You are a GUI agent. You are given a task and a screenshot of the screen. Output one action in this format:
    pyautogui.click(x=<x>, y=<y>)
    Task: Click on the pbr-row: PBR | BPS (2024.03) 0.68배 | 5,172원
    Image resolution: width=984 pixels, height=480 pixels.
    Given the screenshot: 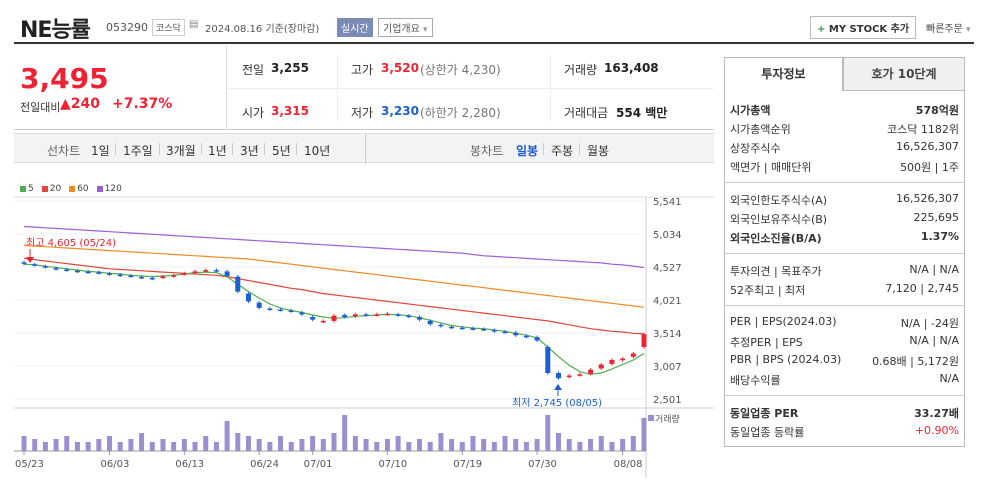 What is the action you would take?
    pyautogui.click(x=844, y=360)
    